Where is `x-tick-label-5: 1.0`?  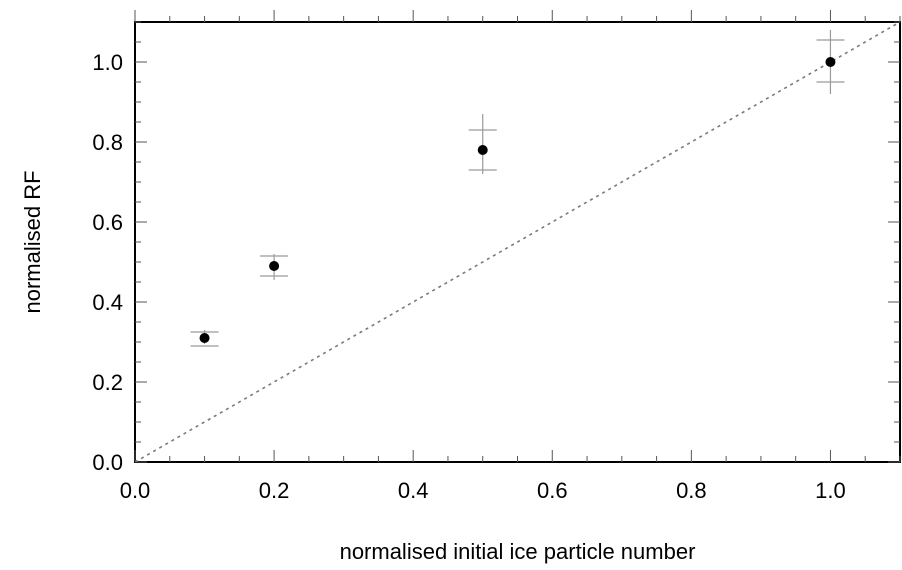
x-tick-label-5: 1.0 is located at coordinates (830, 490).